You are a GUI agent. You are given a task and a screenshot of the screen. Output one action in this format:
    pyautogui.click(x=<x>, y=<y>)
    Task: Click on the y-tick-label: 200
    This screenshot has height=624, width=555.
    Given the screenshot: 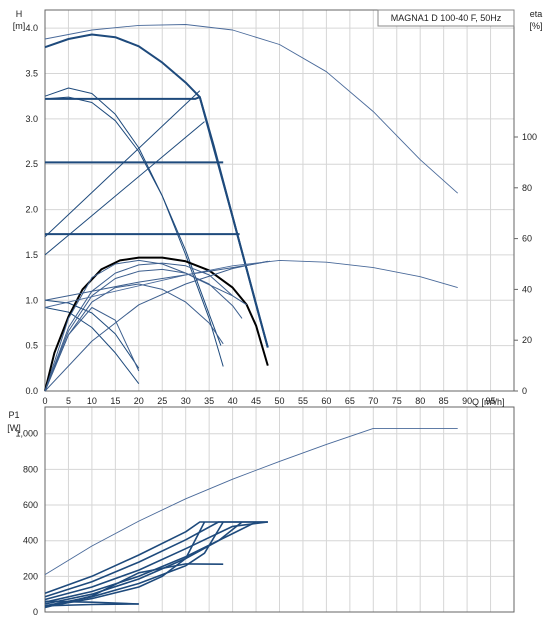 What is the action you would take?
    pyautogui.click(x=30, y=576)
    